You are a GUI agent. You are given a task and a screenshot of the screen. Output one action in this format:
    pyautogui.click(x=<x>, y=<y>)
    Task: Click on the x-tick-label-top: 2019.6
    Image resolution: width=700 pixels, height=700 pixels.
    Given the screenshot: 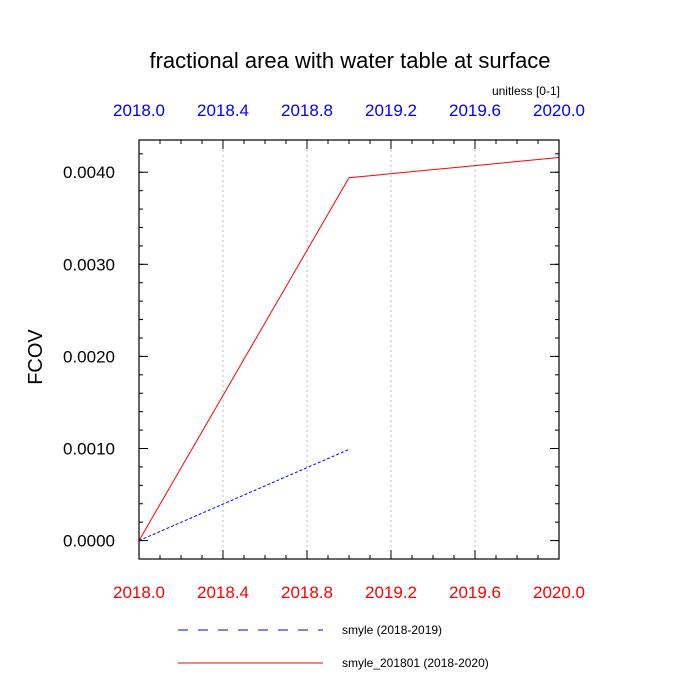 What is the action you would take?
    pyautogui.click(x=475, y=110)
    